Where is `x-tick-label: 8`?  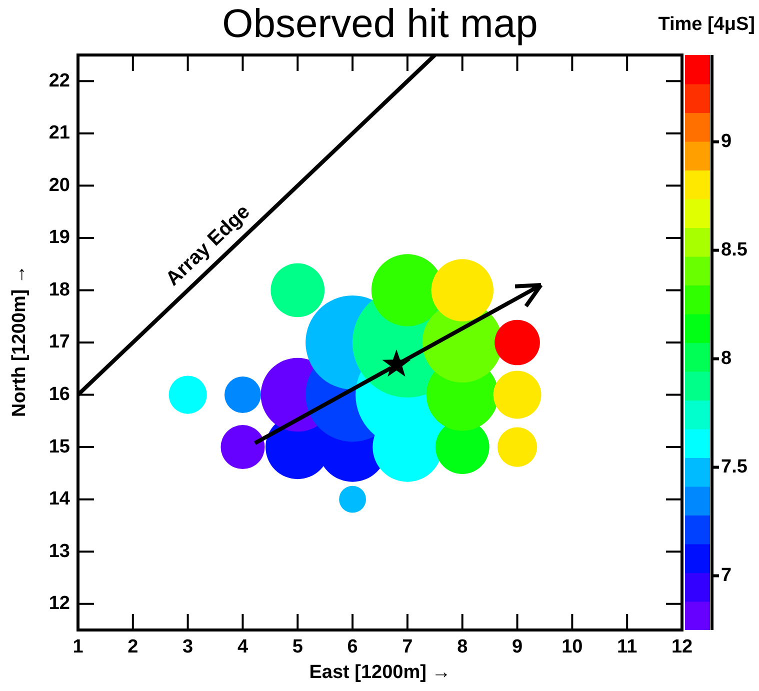 x-tick-label: 8 is located at coordinates (462, 647).